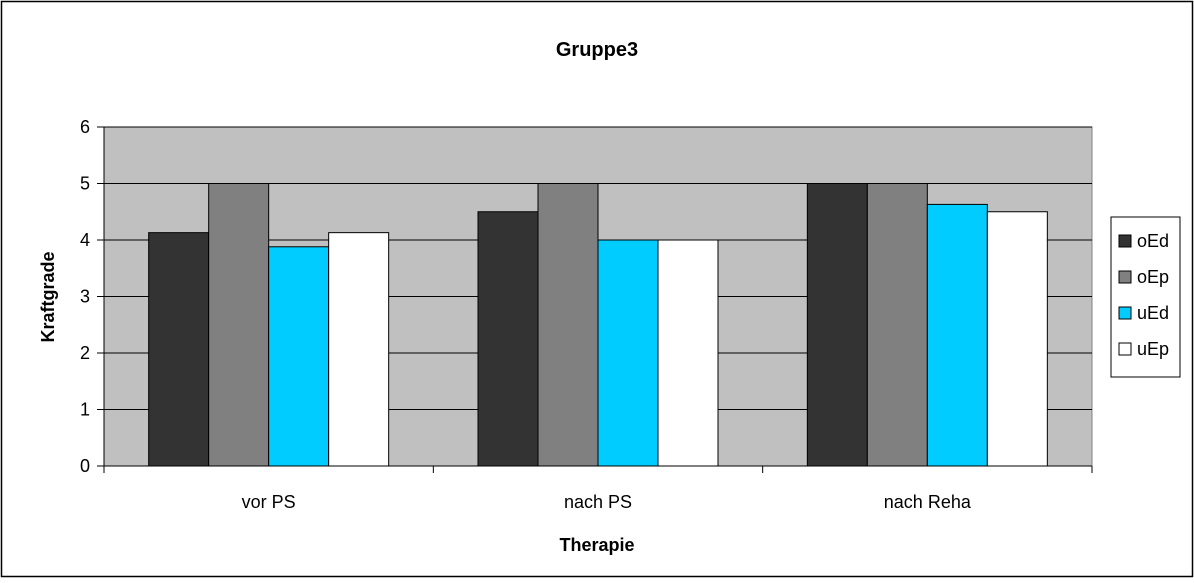  What do you see at coordinates (597, 50) in the screenshot?
I see `chart-title: Gruppe3` at bounding box center [597, 50].